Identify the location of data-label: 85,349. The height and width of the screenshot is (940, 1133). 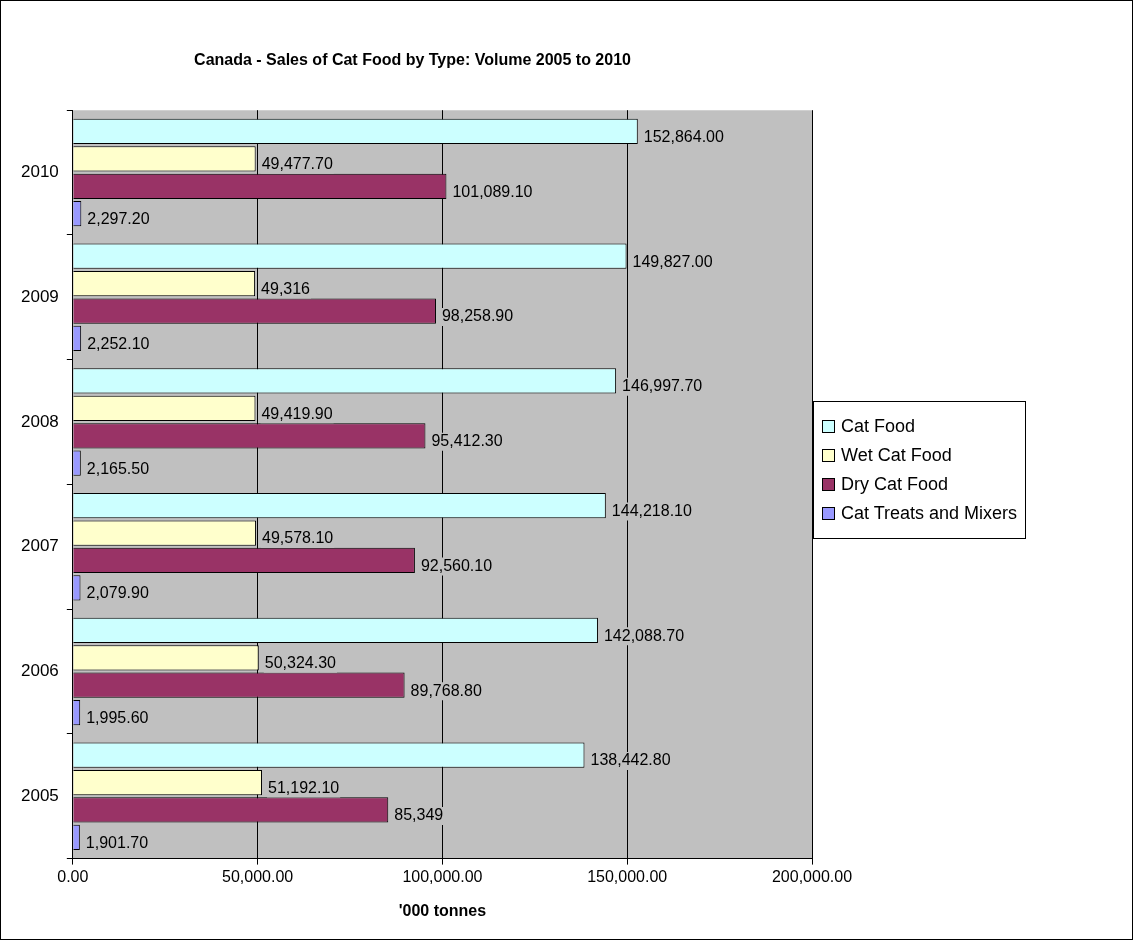
(419, 815).